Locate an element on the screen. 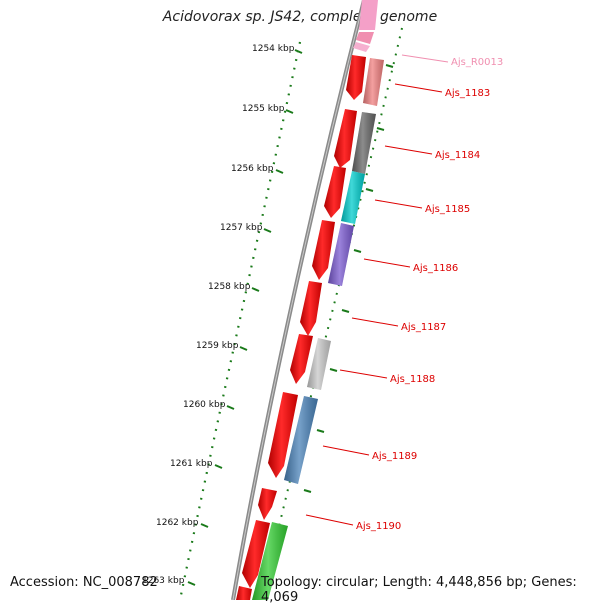 Image resolution: width=600 pixels, height=605 pixels. gene-label-r0013: Ajs_R0013 is located at coordinates (477, 62).